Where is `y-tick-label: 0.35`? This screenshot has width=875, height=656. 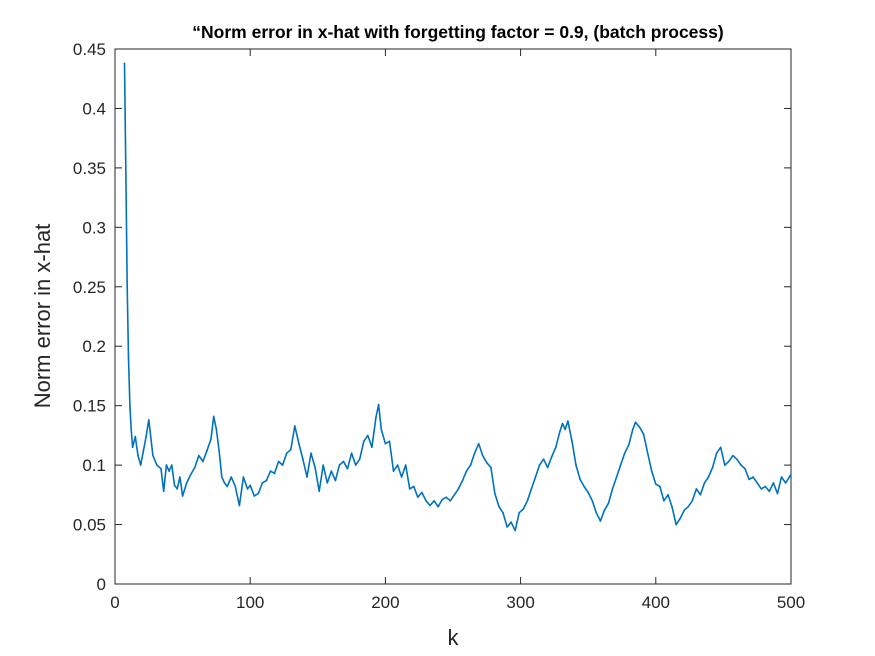 y-tick-label: 0.35 is located at coordinates (89, 168).